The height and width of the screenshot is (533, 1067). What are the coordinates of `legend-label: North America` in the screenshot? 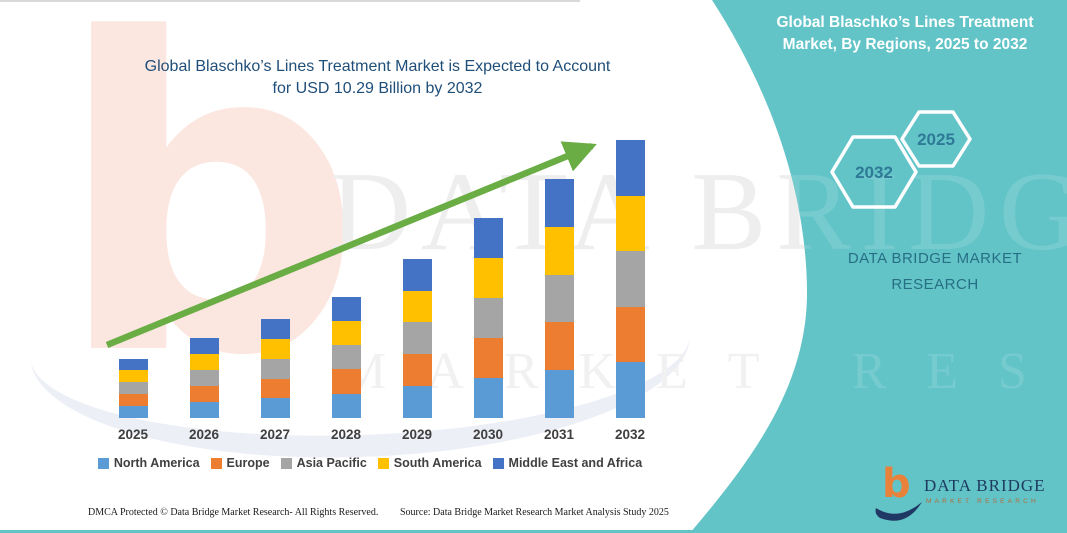 It's located at (156, 463).